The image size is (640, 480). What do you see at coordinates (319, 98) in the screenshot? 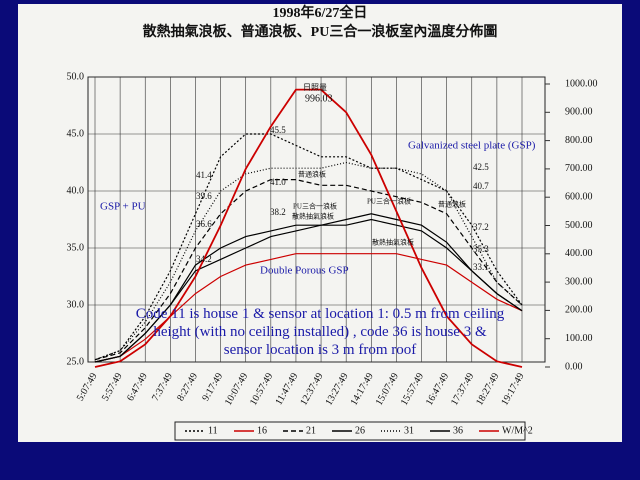
I see `annotation: 996.03` at bounding box center [319, 98].